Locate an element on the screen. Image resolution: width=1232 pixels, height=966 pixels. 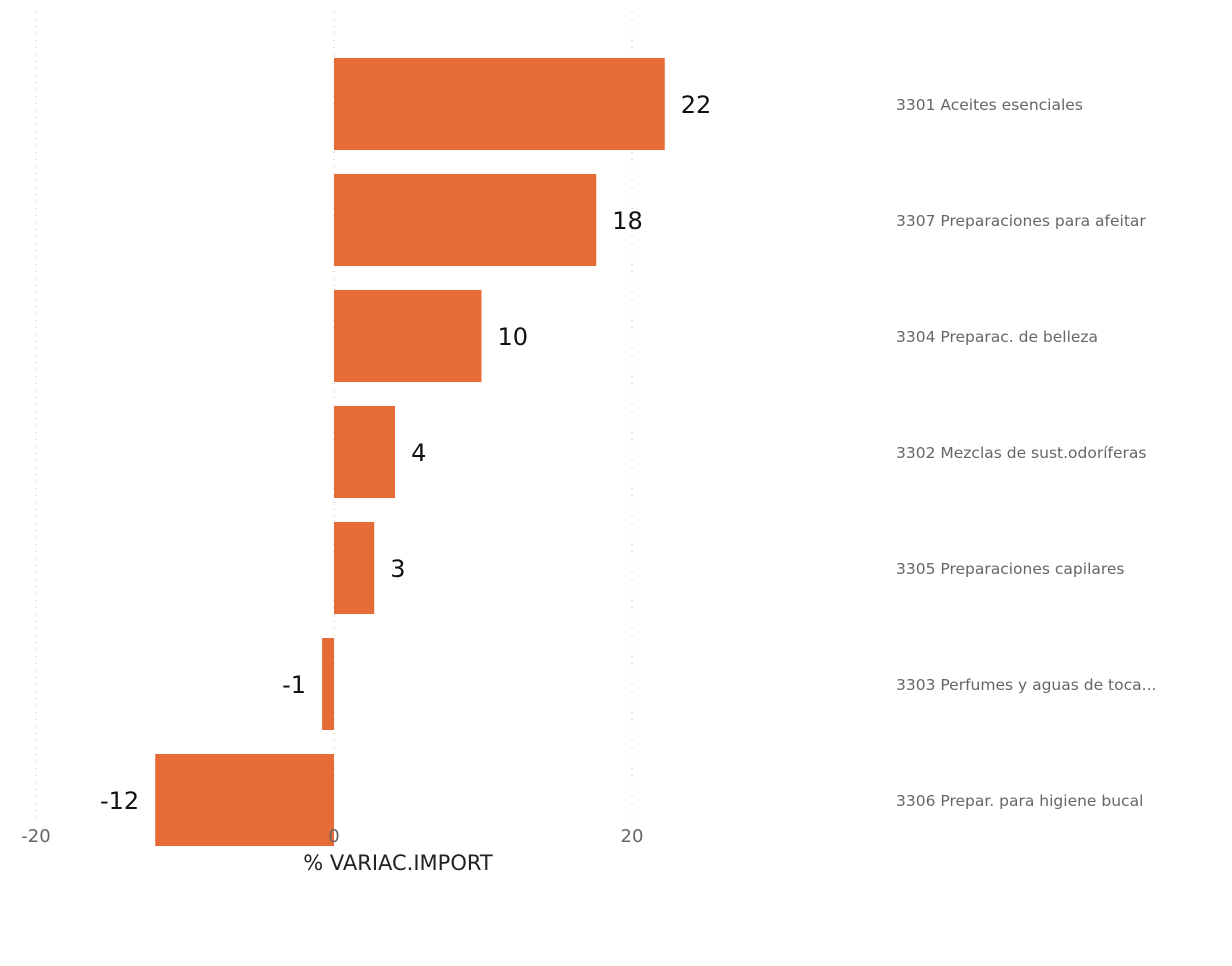
x-tick-label: 20 is located at coordinates (632, 836).